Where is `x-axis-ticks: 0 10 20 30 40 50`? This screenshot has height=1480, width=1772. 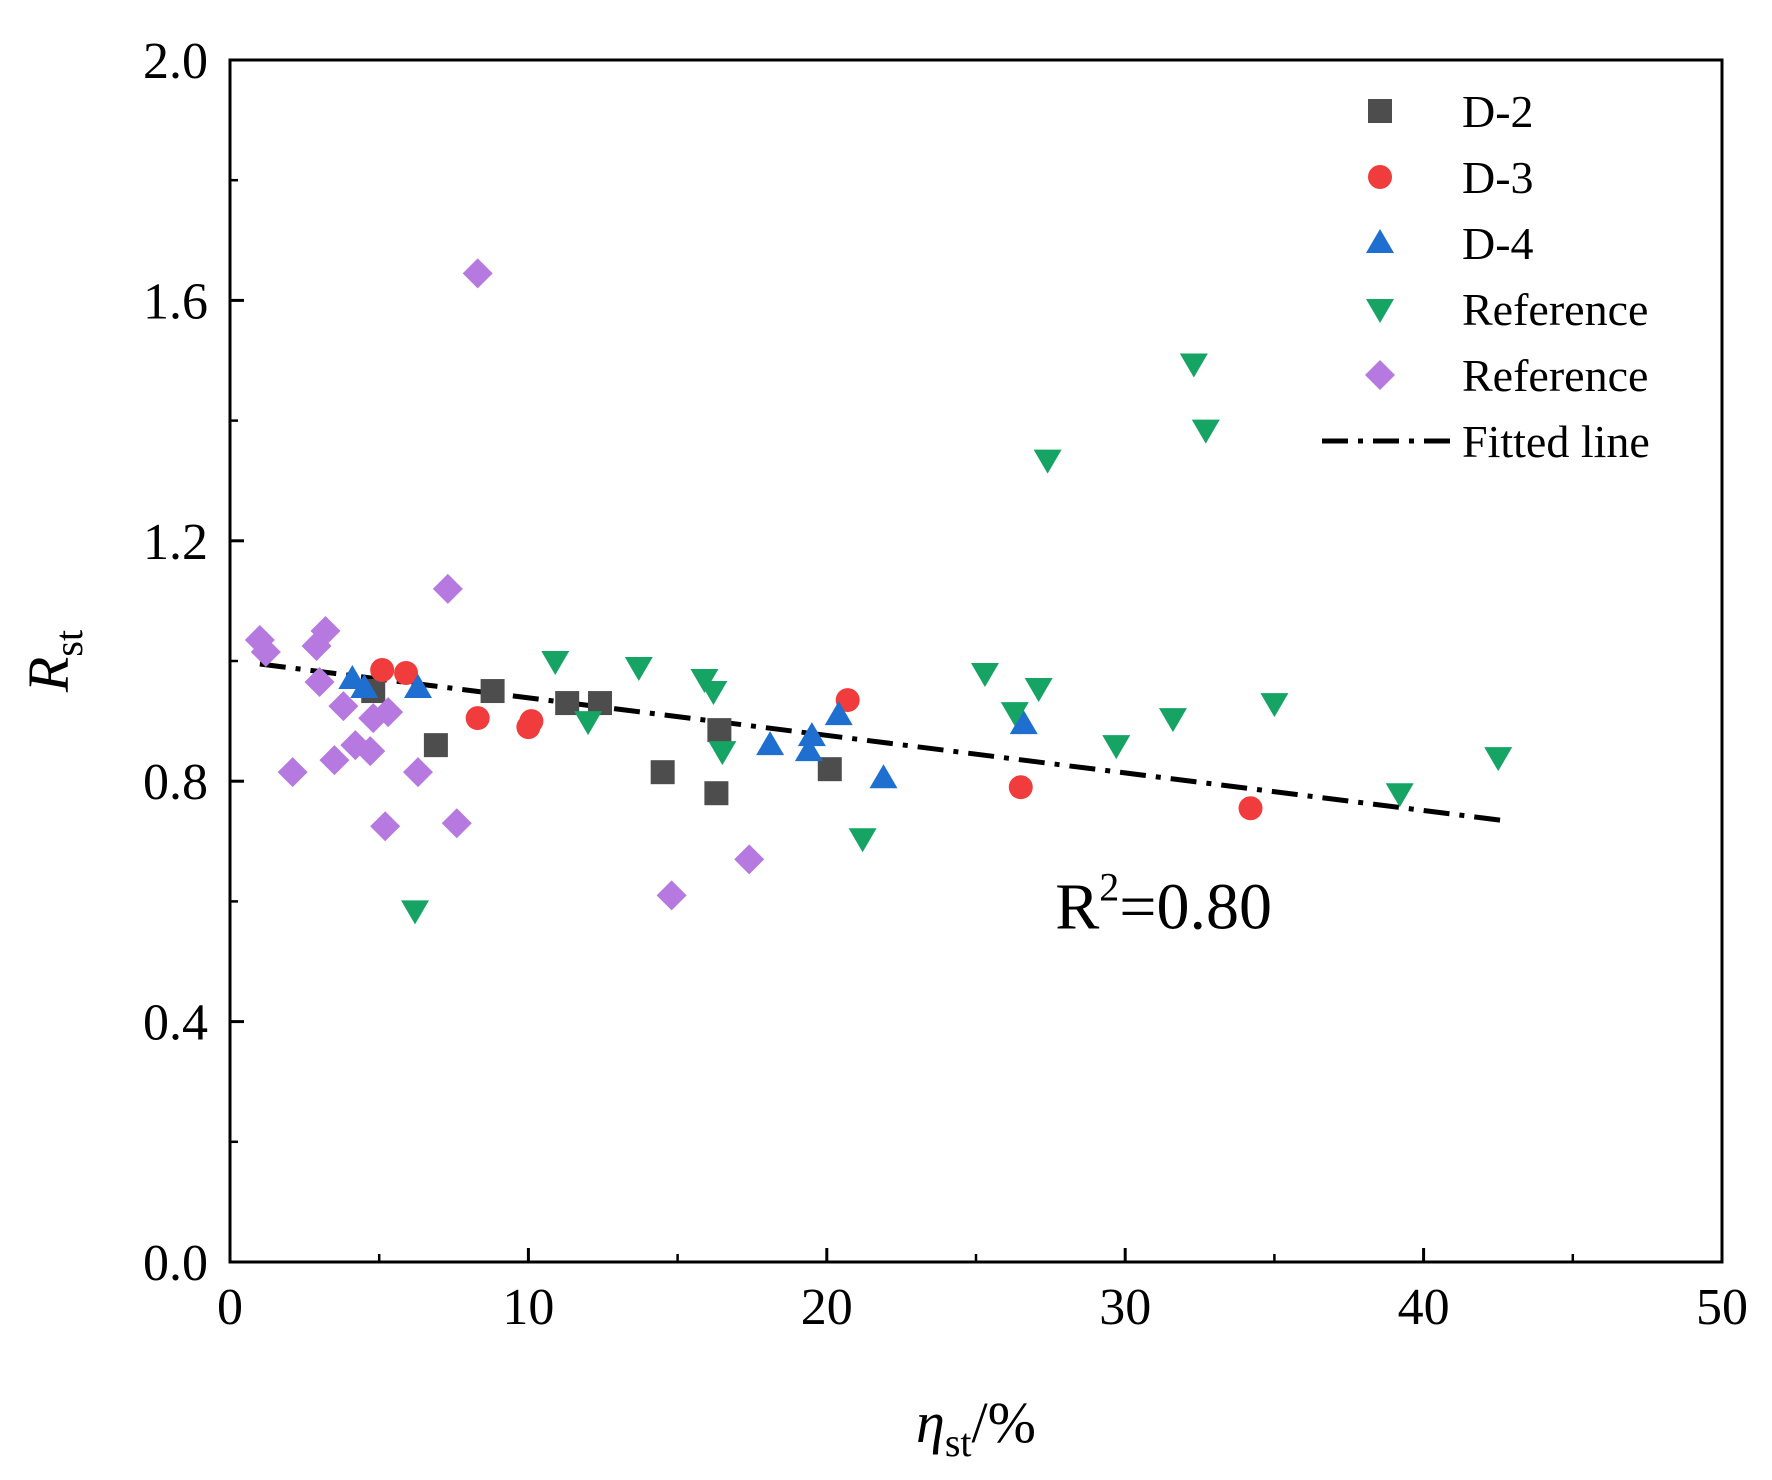 x-axis-ticks: 0 10 20 30 40 50 is located at coordinates (982, 1292).